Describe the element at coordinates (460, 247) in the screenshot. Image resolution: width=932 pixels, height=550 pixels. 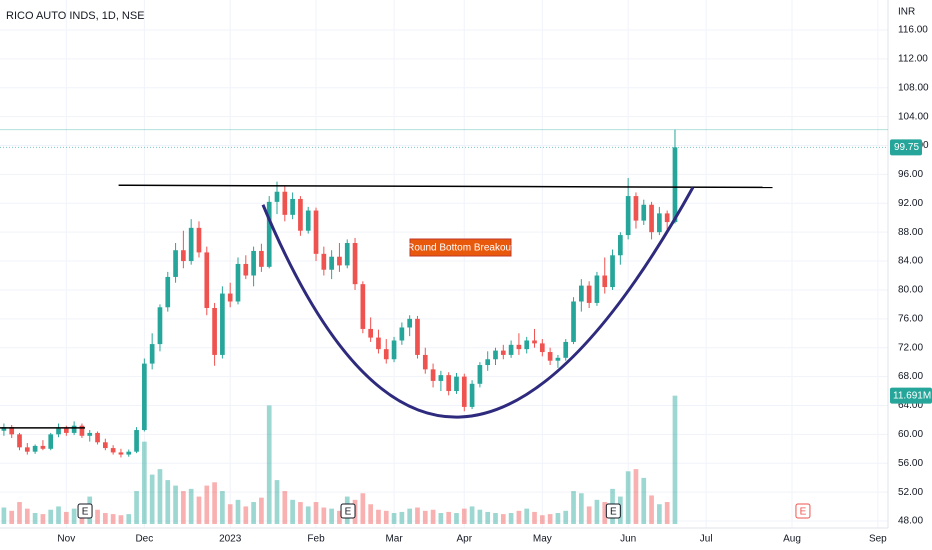
I see `annotation-box` at that location.